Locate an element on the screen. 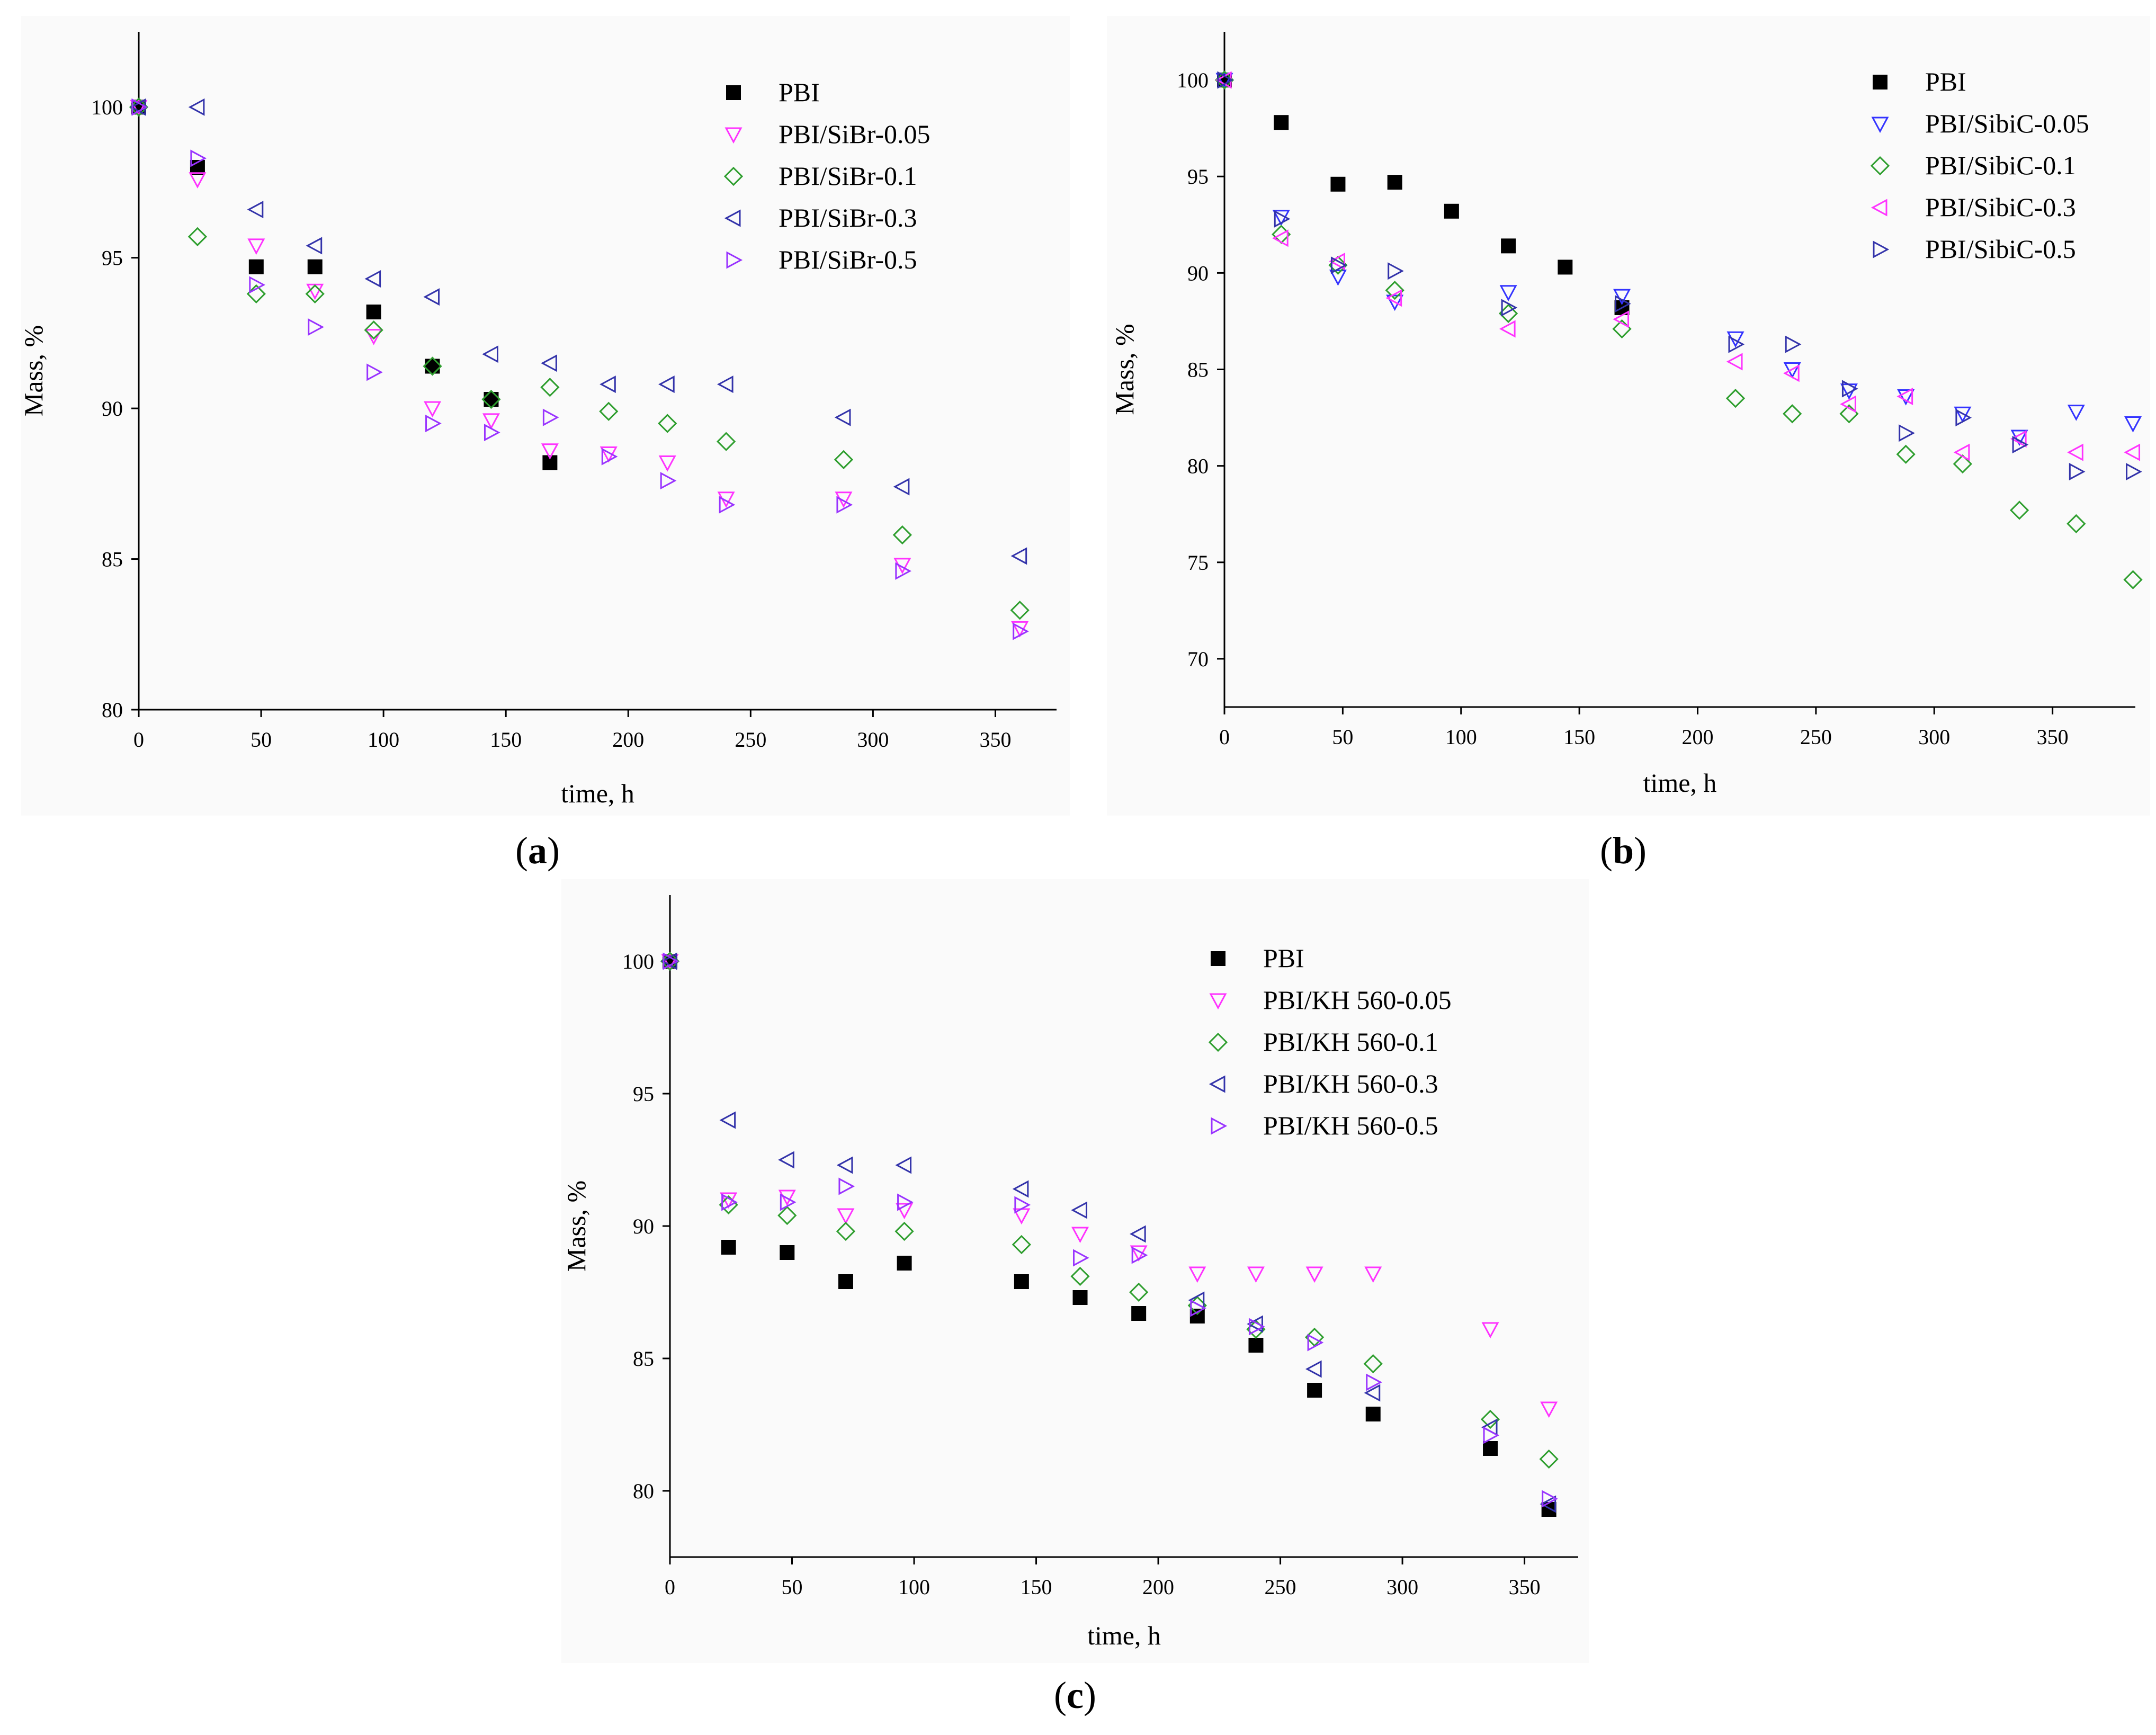  legend-label: PBI is located at coordinates (1283, 958).